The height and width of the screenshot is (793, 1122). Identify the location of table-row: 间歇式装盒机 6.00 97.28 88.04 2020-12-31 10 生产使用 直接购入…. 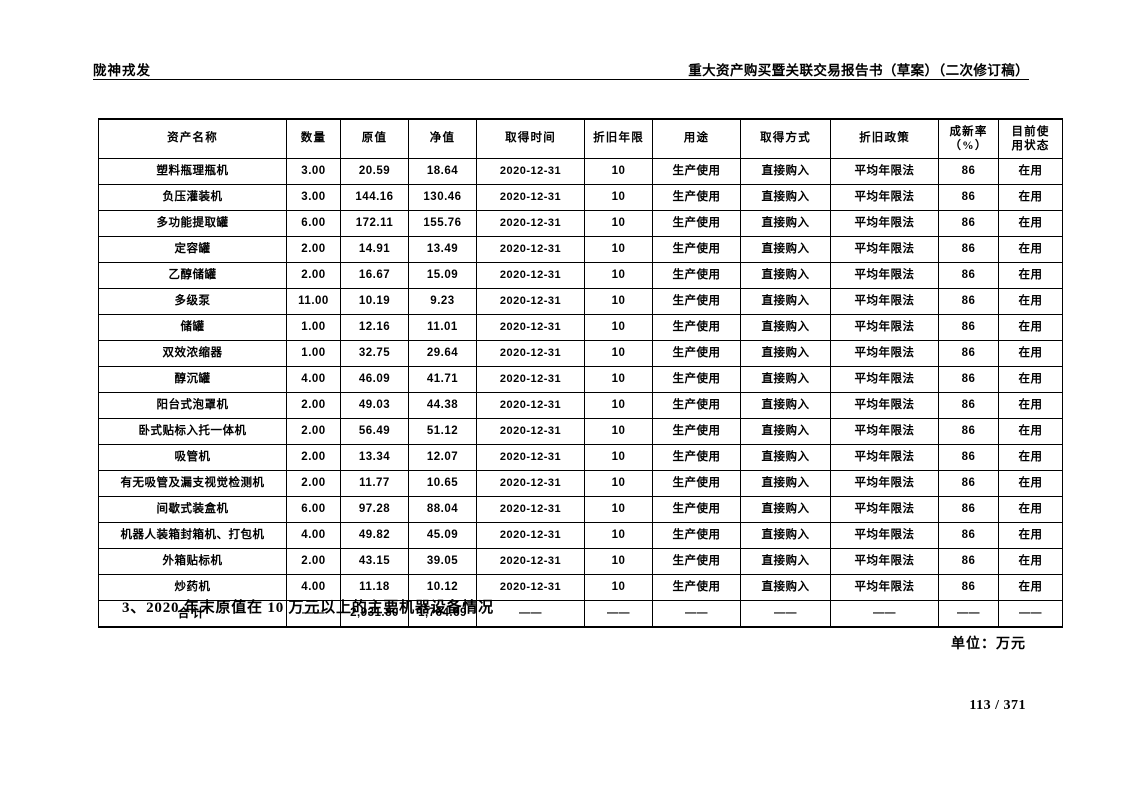
(580, 509).